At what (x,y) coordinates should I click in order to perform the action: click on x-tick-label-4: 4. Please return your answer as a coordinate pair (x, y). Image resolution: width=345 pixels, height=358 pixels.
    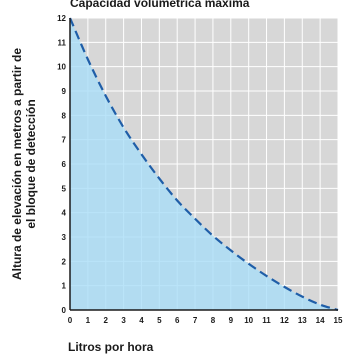
    Looking at the image, I should click on (141, 320).